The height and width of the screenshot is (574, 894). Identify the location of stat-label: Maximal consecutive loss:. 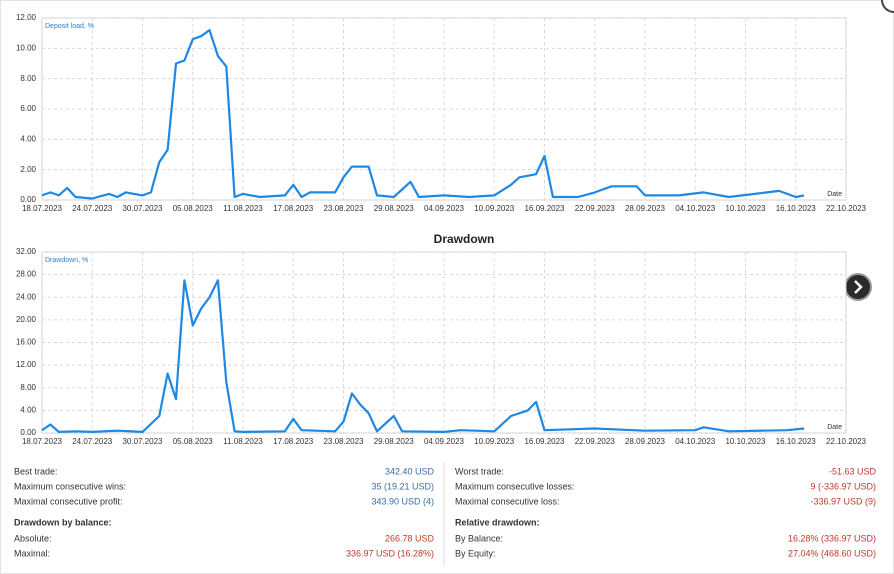
(507, 501).